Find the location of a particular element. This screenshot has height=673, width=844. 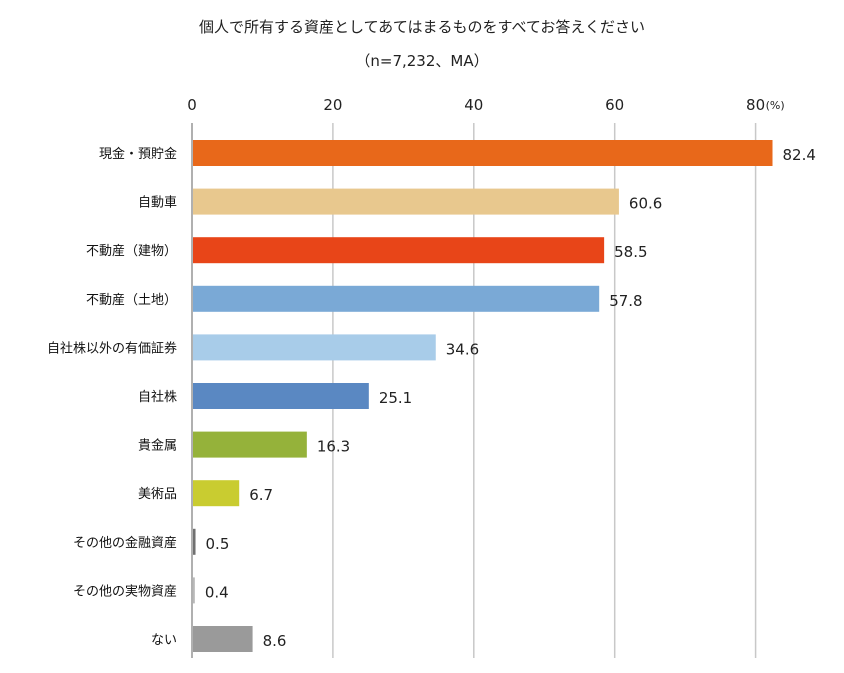

x-tick-label: 0 is located at coordinates (192, 105).